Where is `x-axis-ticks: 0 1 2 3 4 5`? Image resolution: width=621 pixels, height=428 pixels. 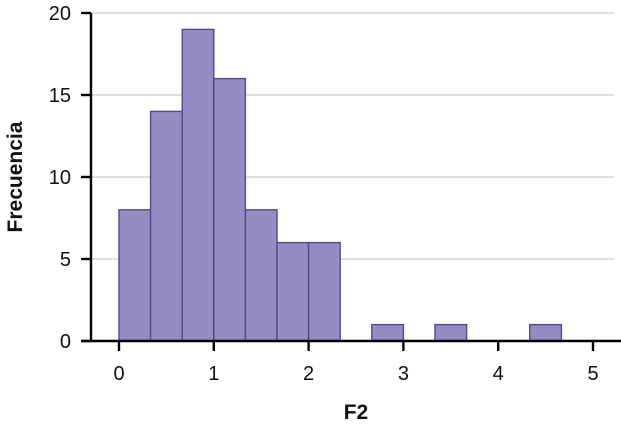
x-axis-ticks: 0 1 2 3 4 5 is located at coordinates (356, 363).